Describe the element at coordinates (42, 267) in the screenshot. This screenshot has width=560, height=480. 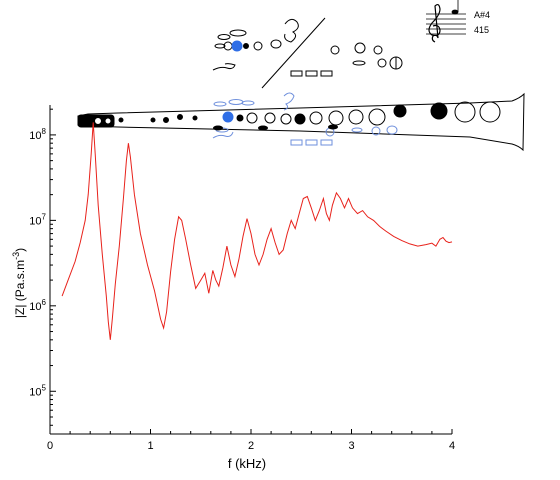
I see `y-ticks: 10⁵ 10⁶ 10⁷ 10⁸` at that location.